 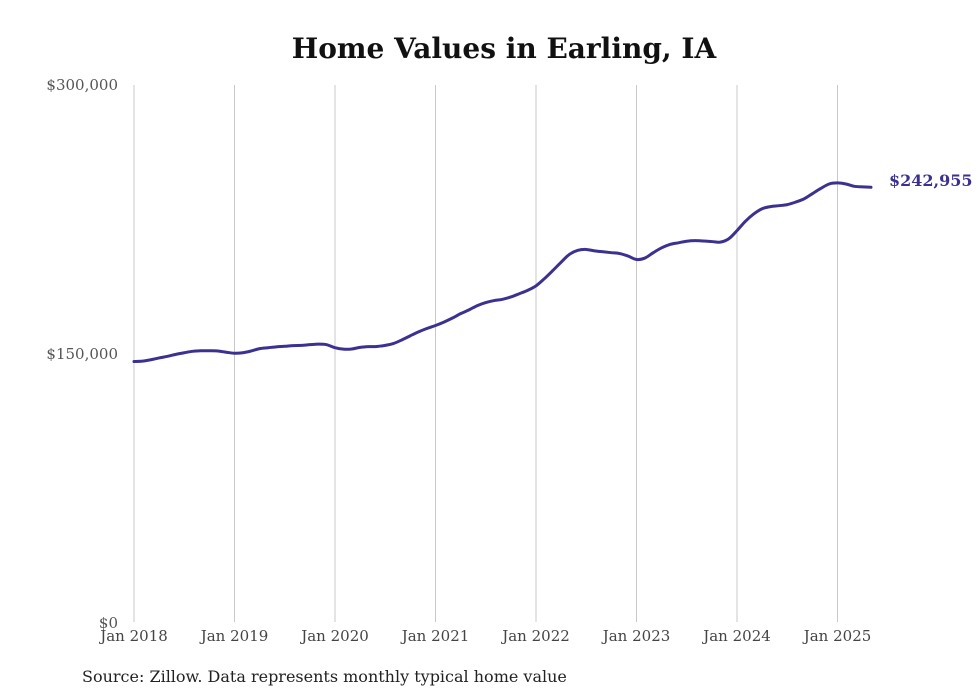 I want to click on x-tick-label: Jan 2022, so click(x=535, y=636).